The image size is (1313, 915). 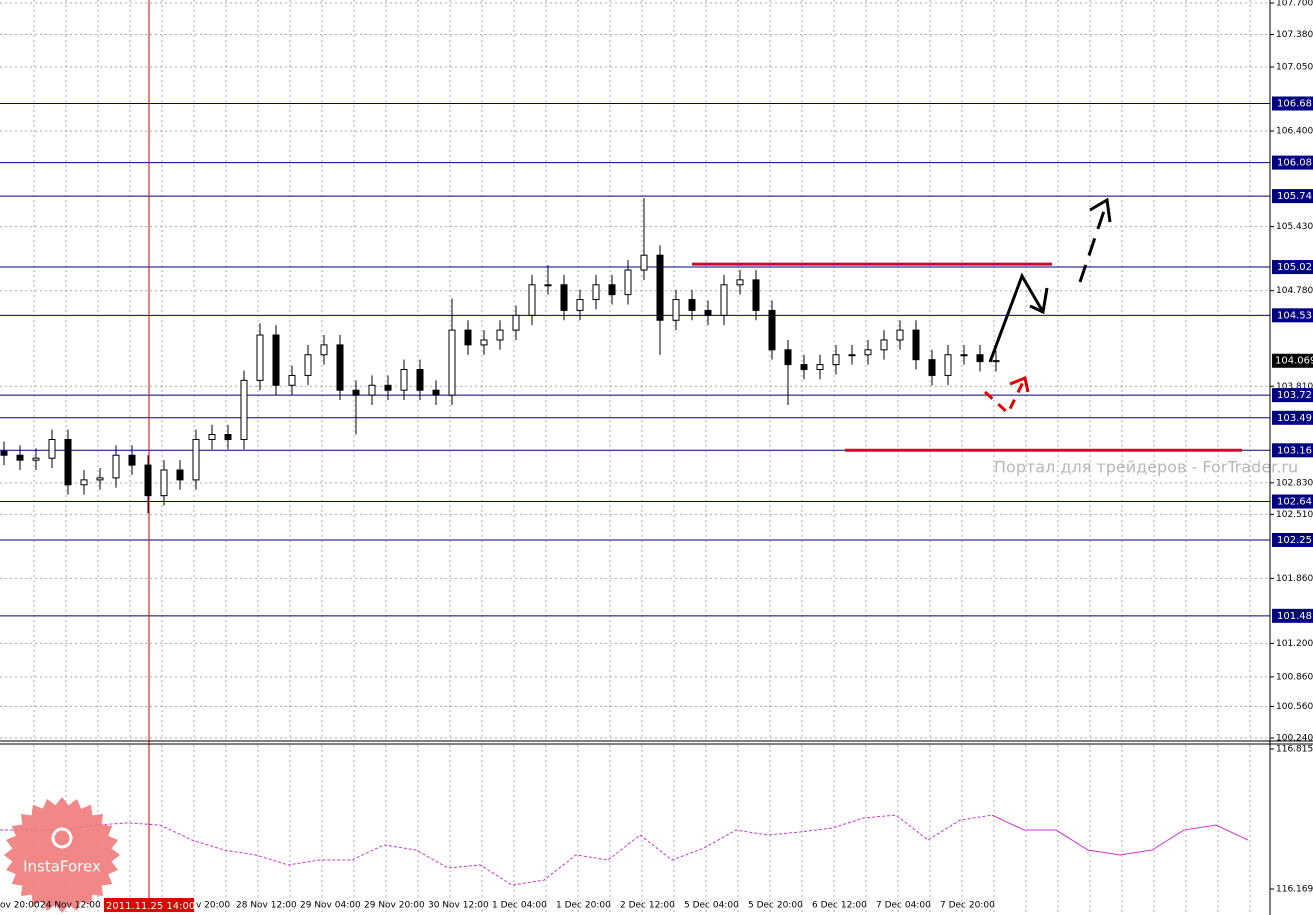 What do you see at coordinates (1294, 132) in the screenshot?
I see `y-tick-label: 106.400` at bounding box center [1294, 132].